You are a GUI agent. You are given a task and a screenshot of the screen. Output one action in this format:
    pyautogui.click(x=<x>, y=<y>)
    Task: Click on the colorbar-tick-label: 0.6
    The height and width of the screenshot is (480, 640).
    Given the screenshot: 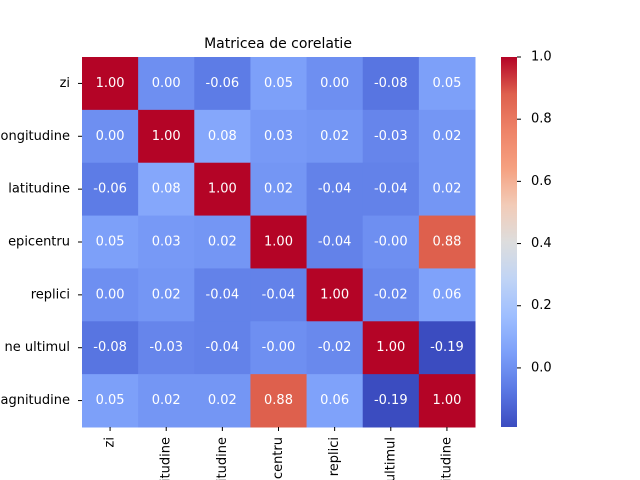 What is the action you would take?
    pyautogui.click(x=541, y=181)
    